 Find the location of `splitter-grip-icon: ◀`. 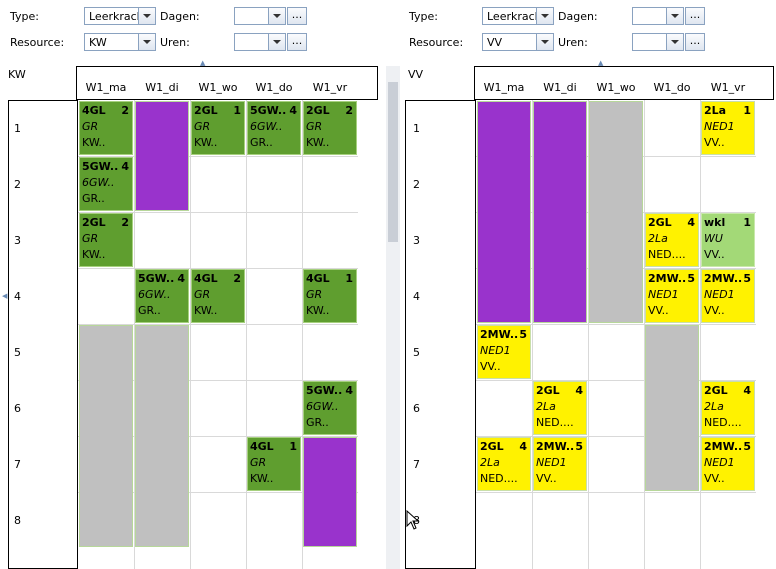

splitter-grip-icon: ◀ is located at coordinates (5, 296).